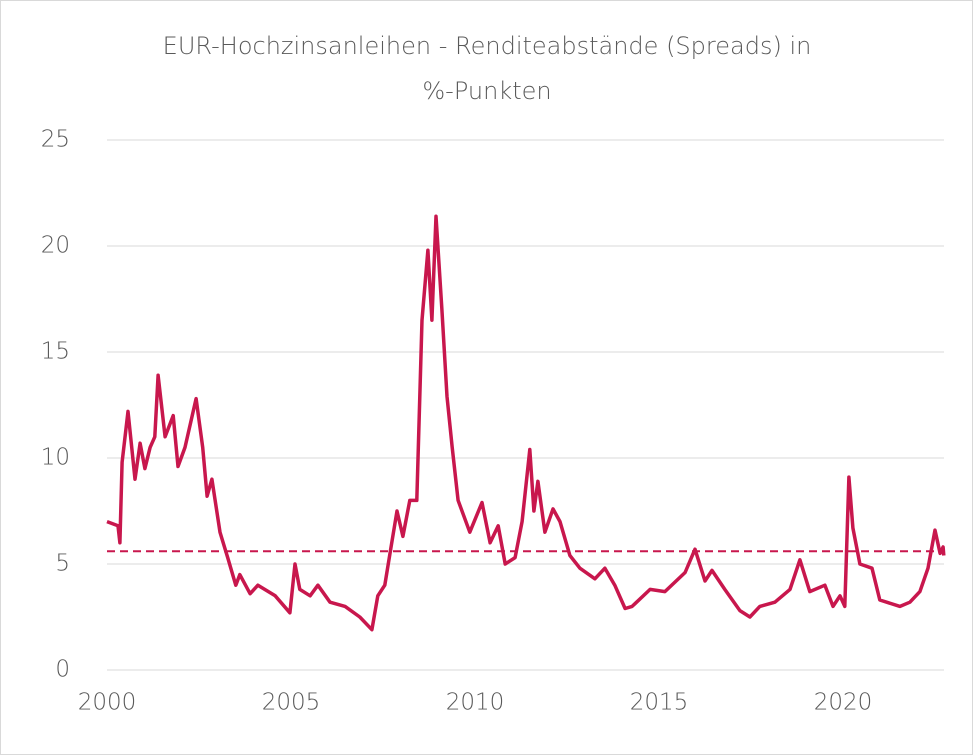 The image size is (973, 755). Describe the element at coordinates (486, 91) in the screenshot. I see `chart-title: %-Punkten` at that location.